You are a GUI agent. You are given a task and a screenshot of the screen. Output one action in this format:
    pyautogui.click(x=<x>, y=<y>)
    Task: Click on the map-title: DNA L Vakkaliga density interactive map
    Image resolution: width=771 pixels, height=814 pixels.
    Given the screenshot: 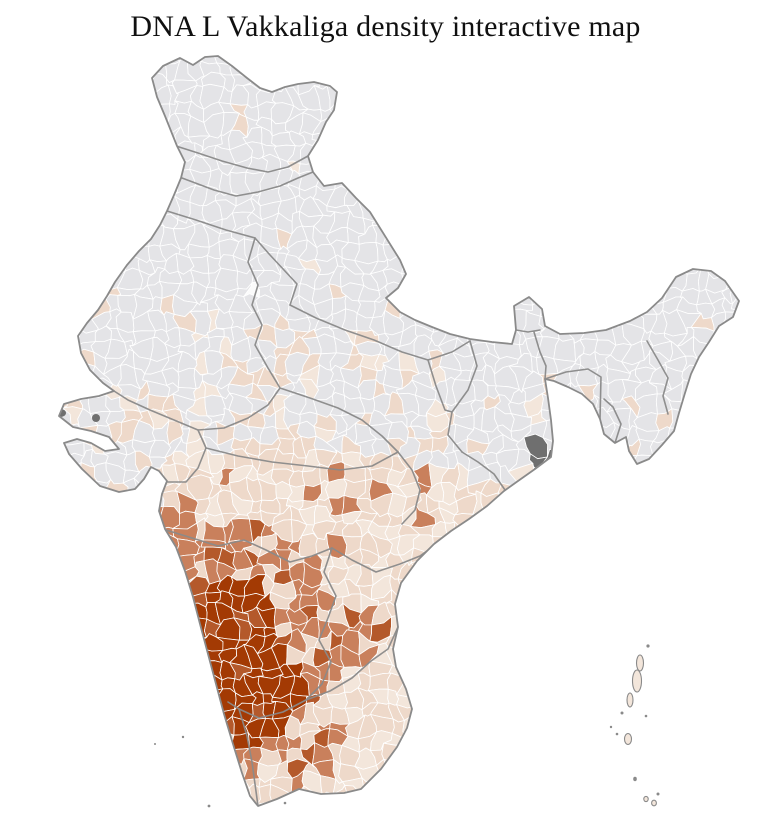 What is the action you would take?
    pyautogui.click(x=385, y=26)
    